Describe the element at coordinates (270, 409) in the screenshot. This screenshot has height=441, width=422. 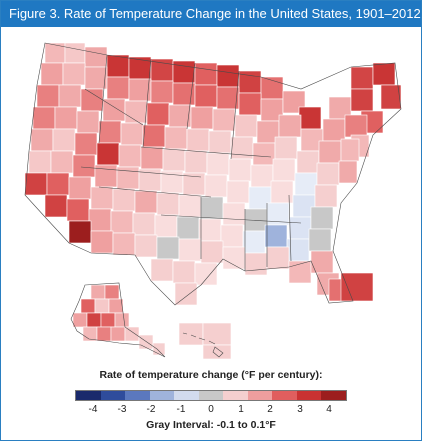
I see `legend-tick: 2` at that location.